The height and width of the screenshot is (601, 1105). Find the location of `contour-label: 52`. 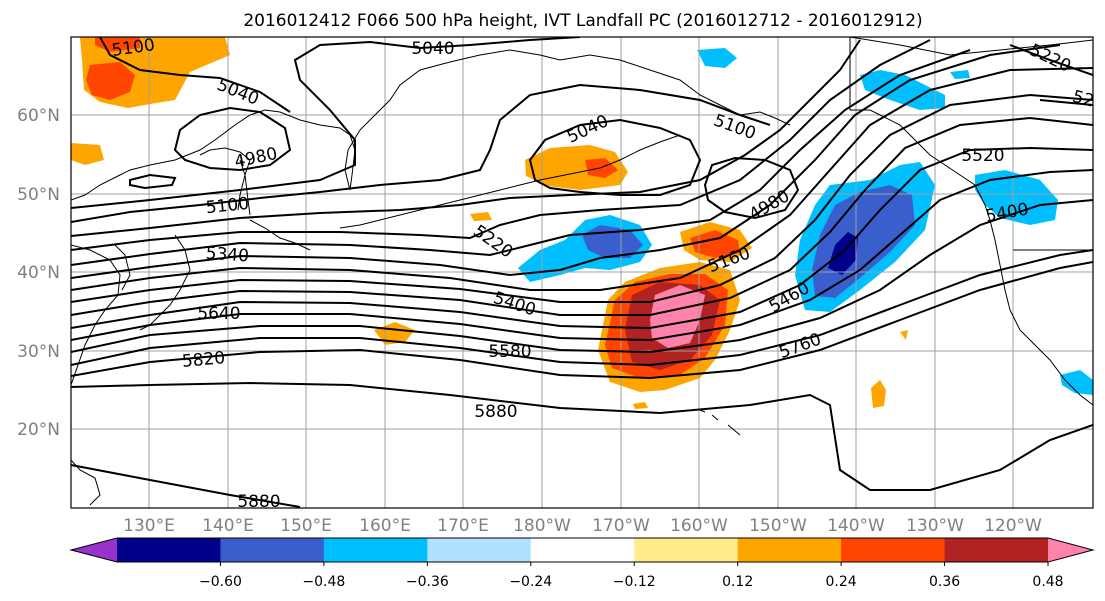

contour-label: 52 is located at coordinates (1083, 99).